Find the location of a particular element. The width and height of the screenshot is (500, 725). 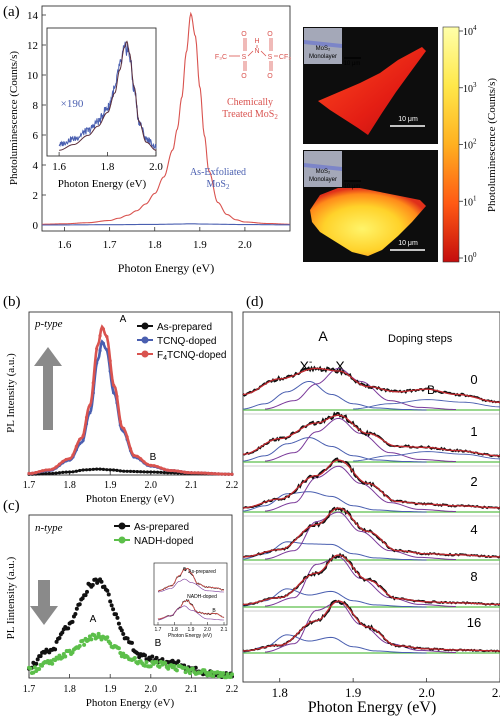

molecule-s2: S is located at coordinates (270, 57).